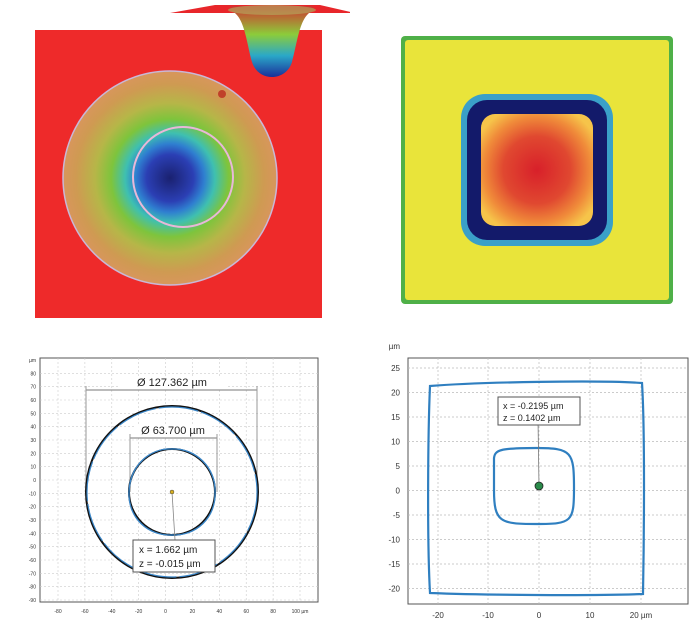  Describe the element at coordinates (246, 612) in the screenshot. I see `x-tick-label: 60` at that location.